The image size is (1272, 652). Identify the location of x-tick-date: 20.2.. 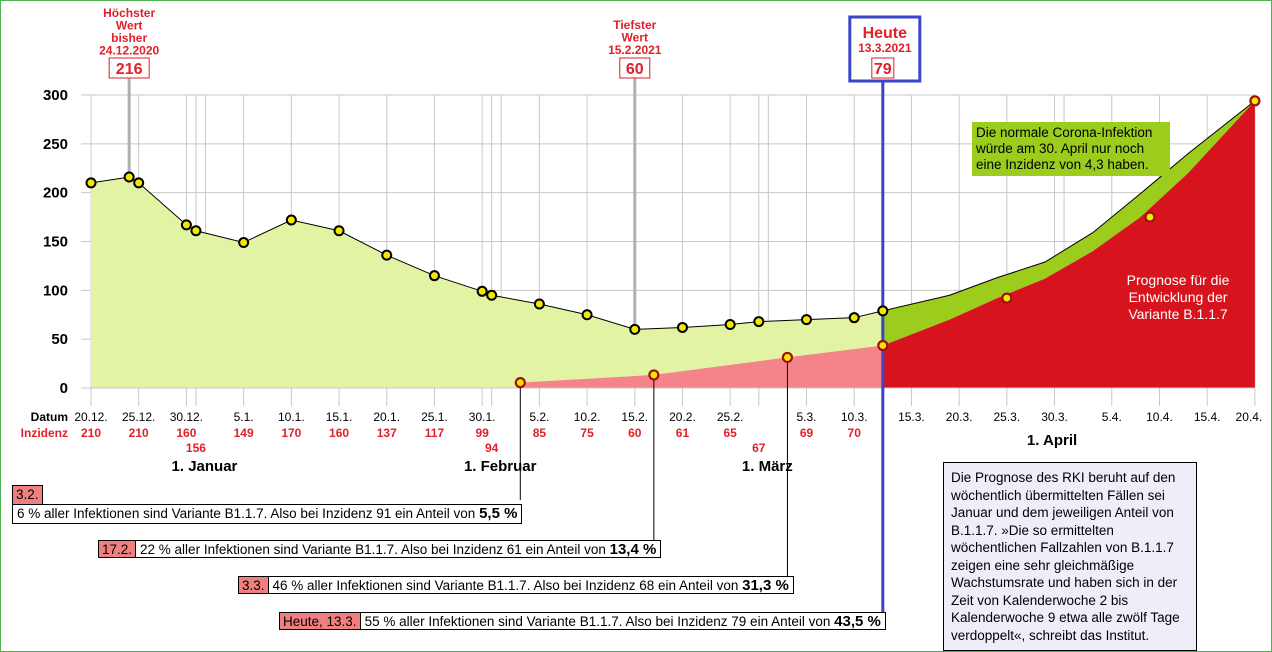
(682, 417).